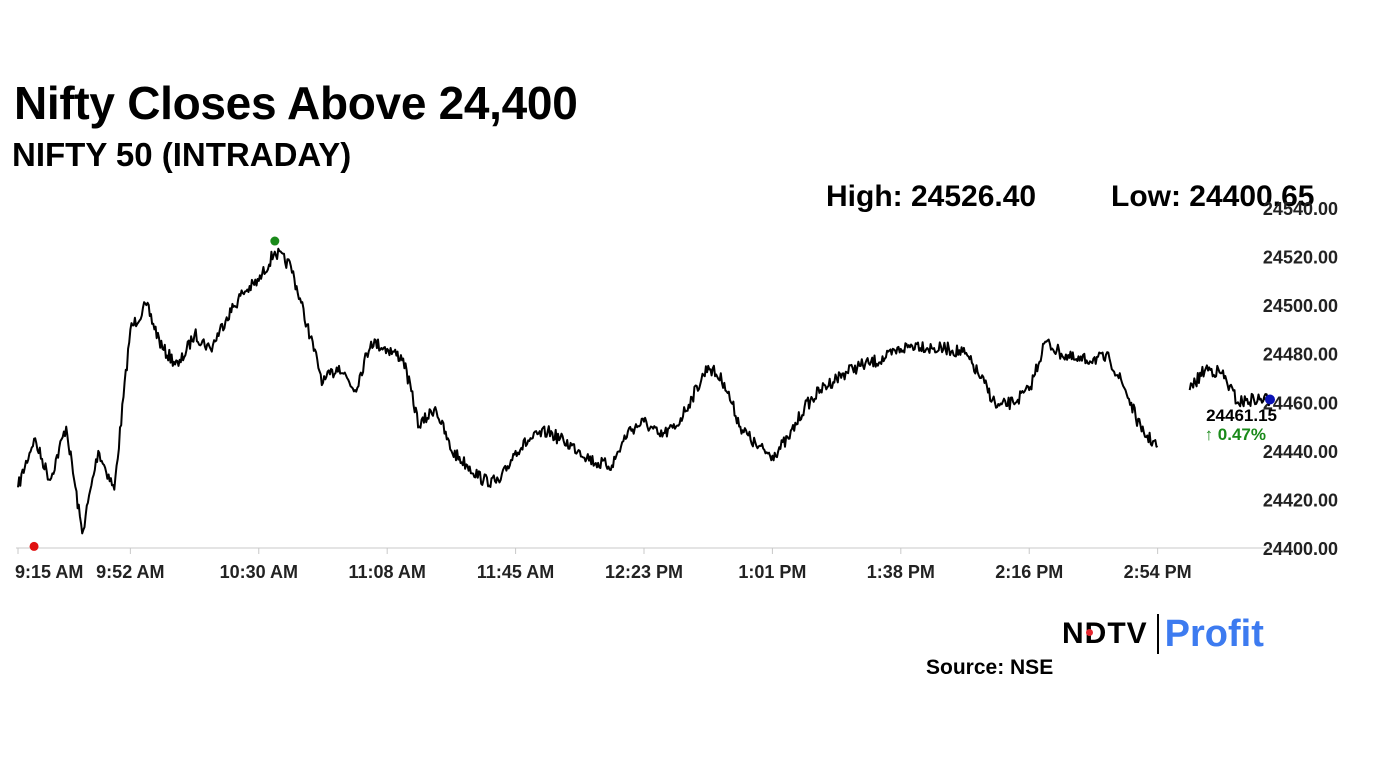  Describe the element at coordinates (1213, 196) in the screenshot. I see `low-stat: Low: 24400.65` at that location.